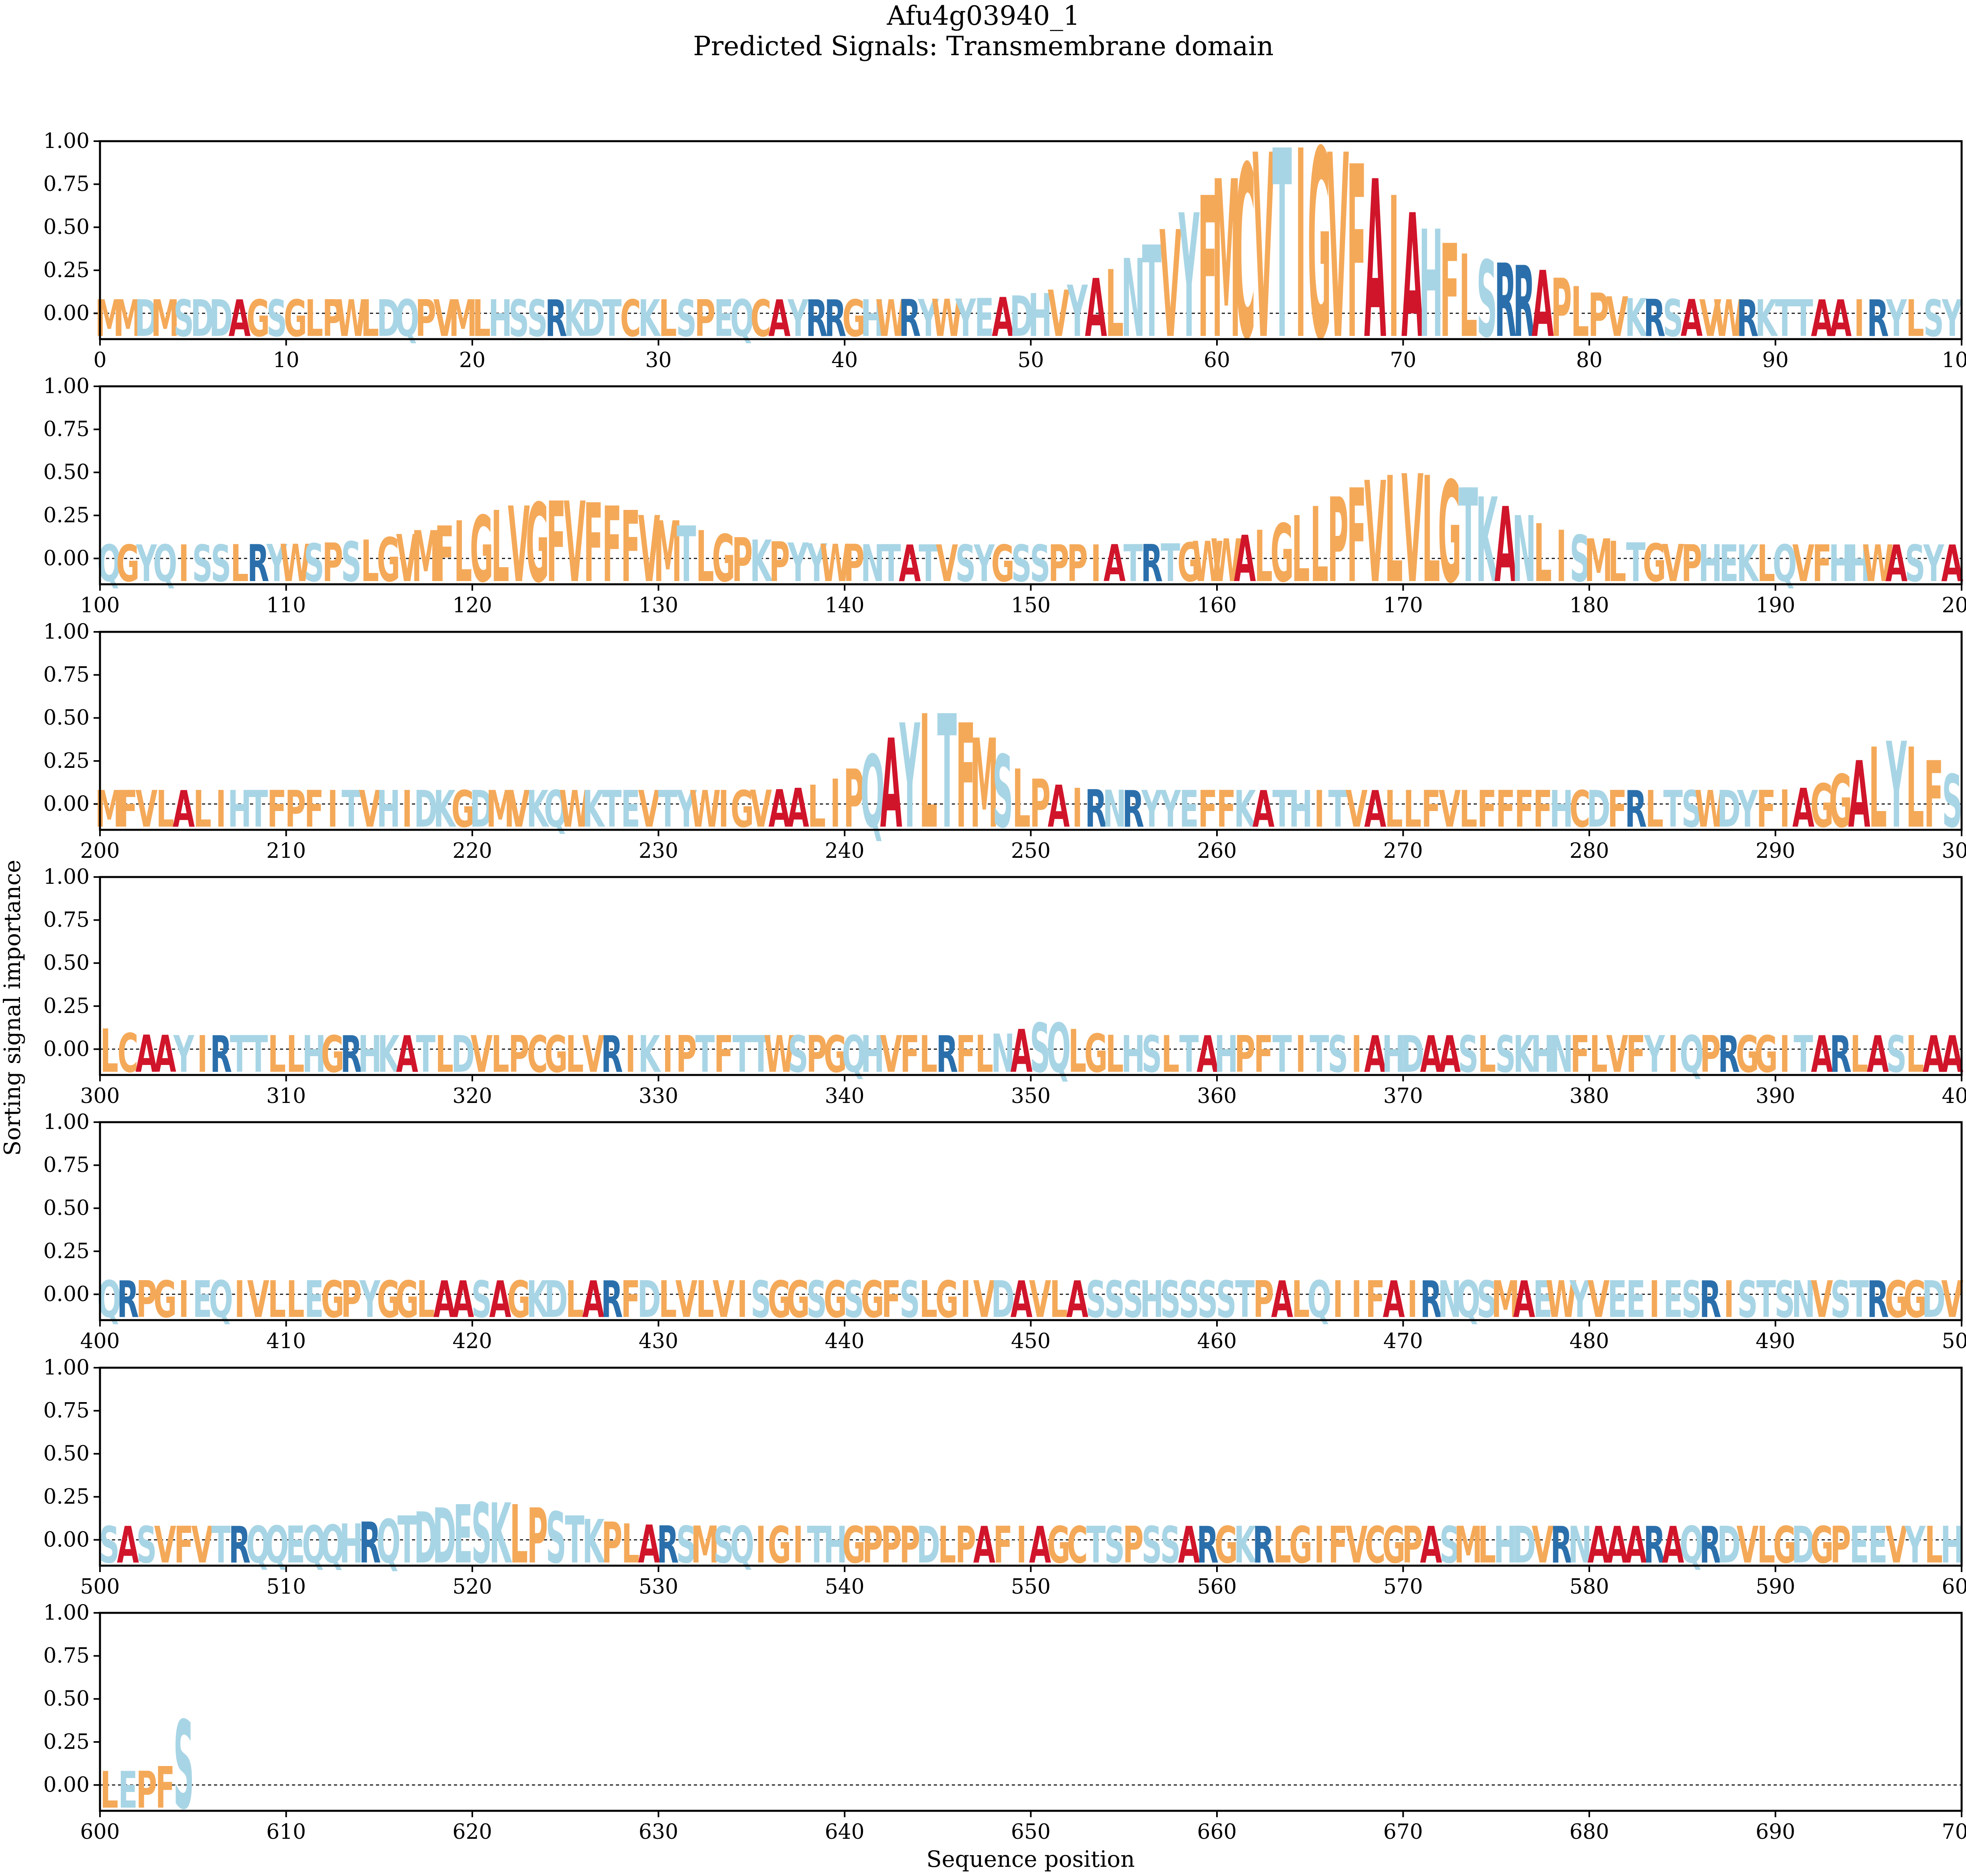 The width and height of the screenshot is (1966, 1876). Describe the element at coordinates (1031, 1587) in the screenshot. I see `x-tick-label: 550` at that location.